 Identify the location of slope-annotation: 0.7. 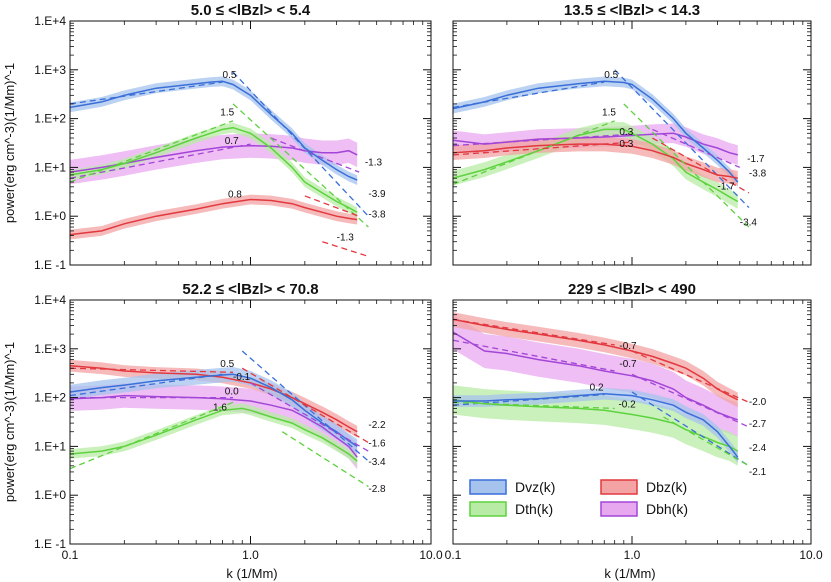
(232, 141).